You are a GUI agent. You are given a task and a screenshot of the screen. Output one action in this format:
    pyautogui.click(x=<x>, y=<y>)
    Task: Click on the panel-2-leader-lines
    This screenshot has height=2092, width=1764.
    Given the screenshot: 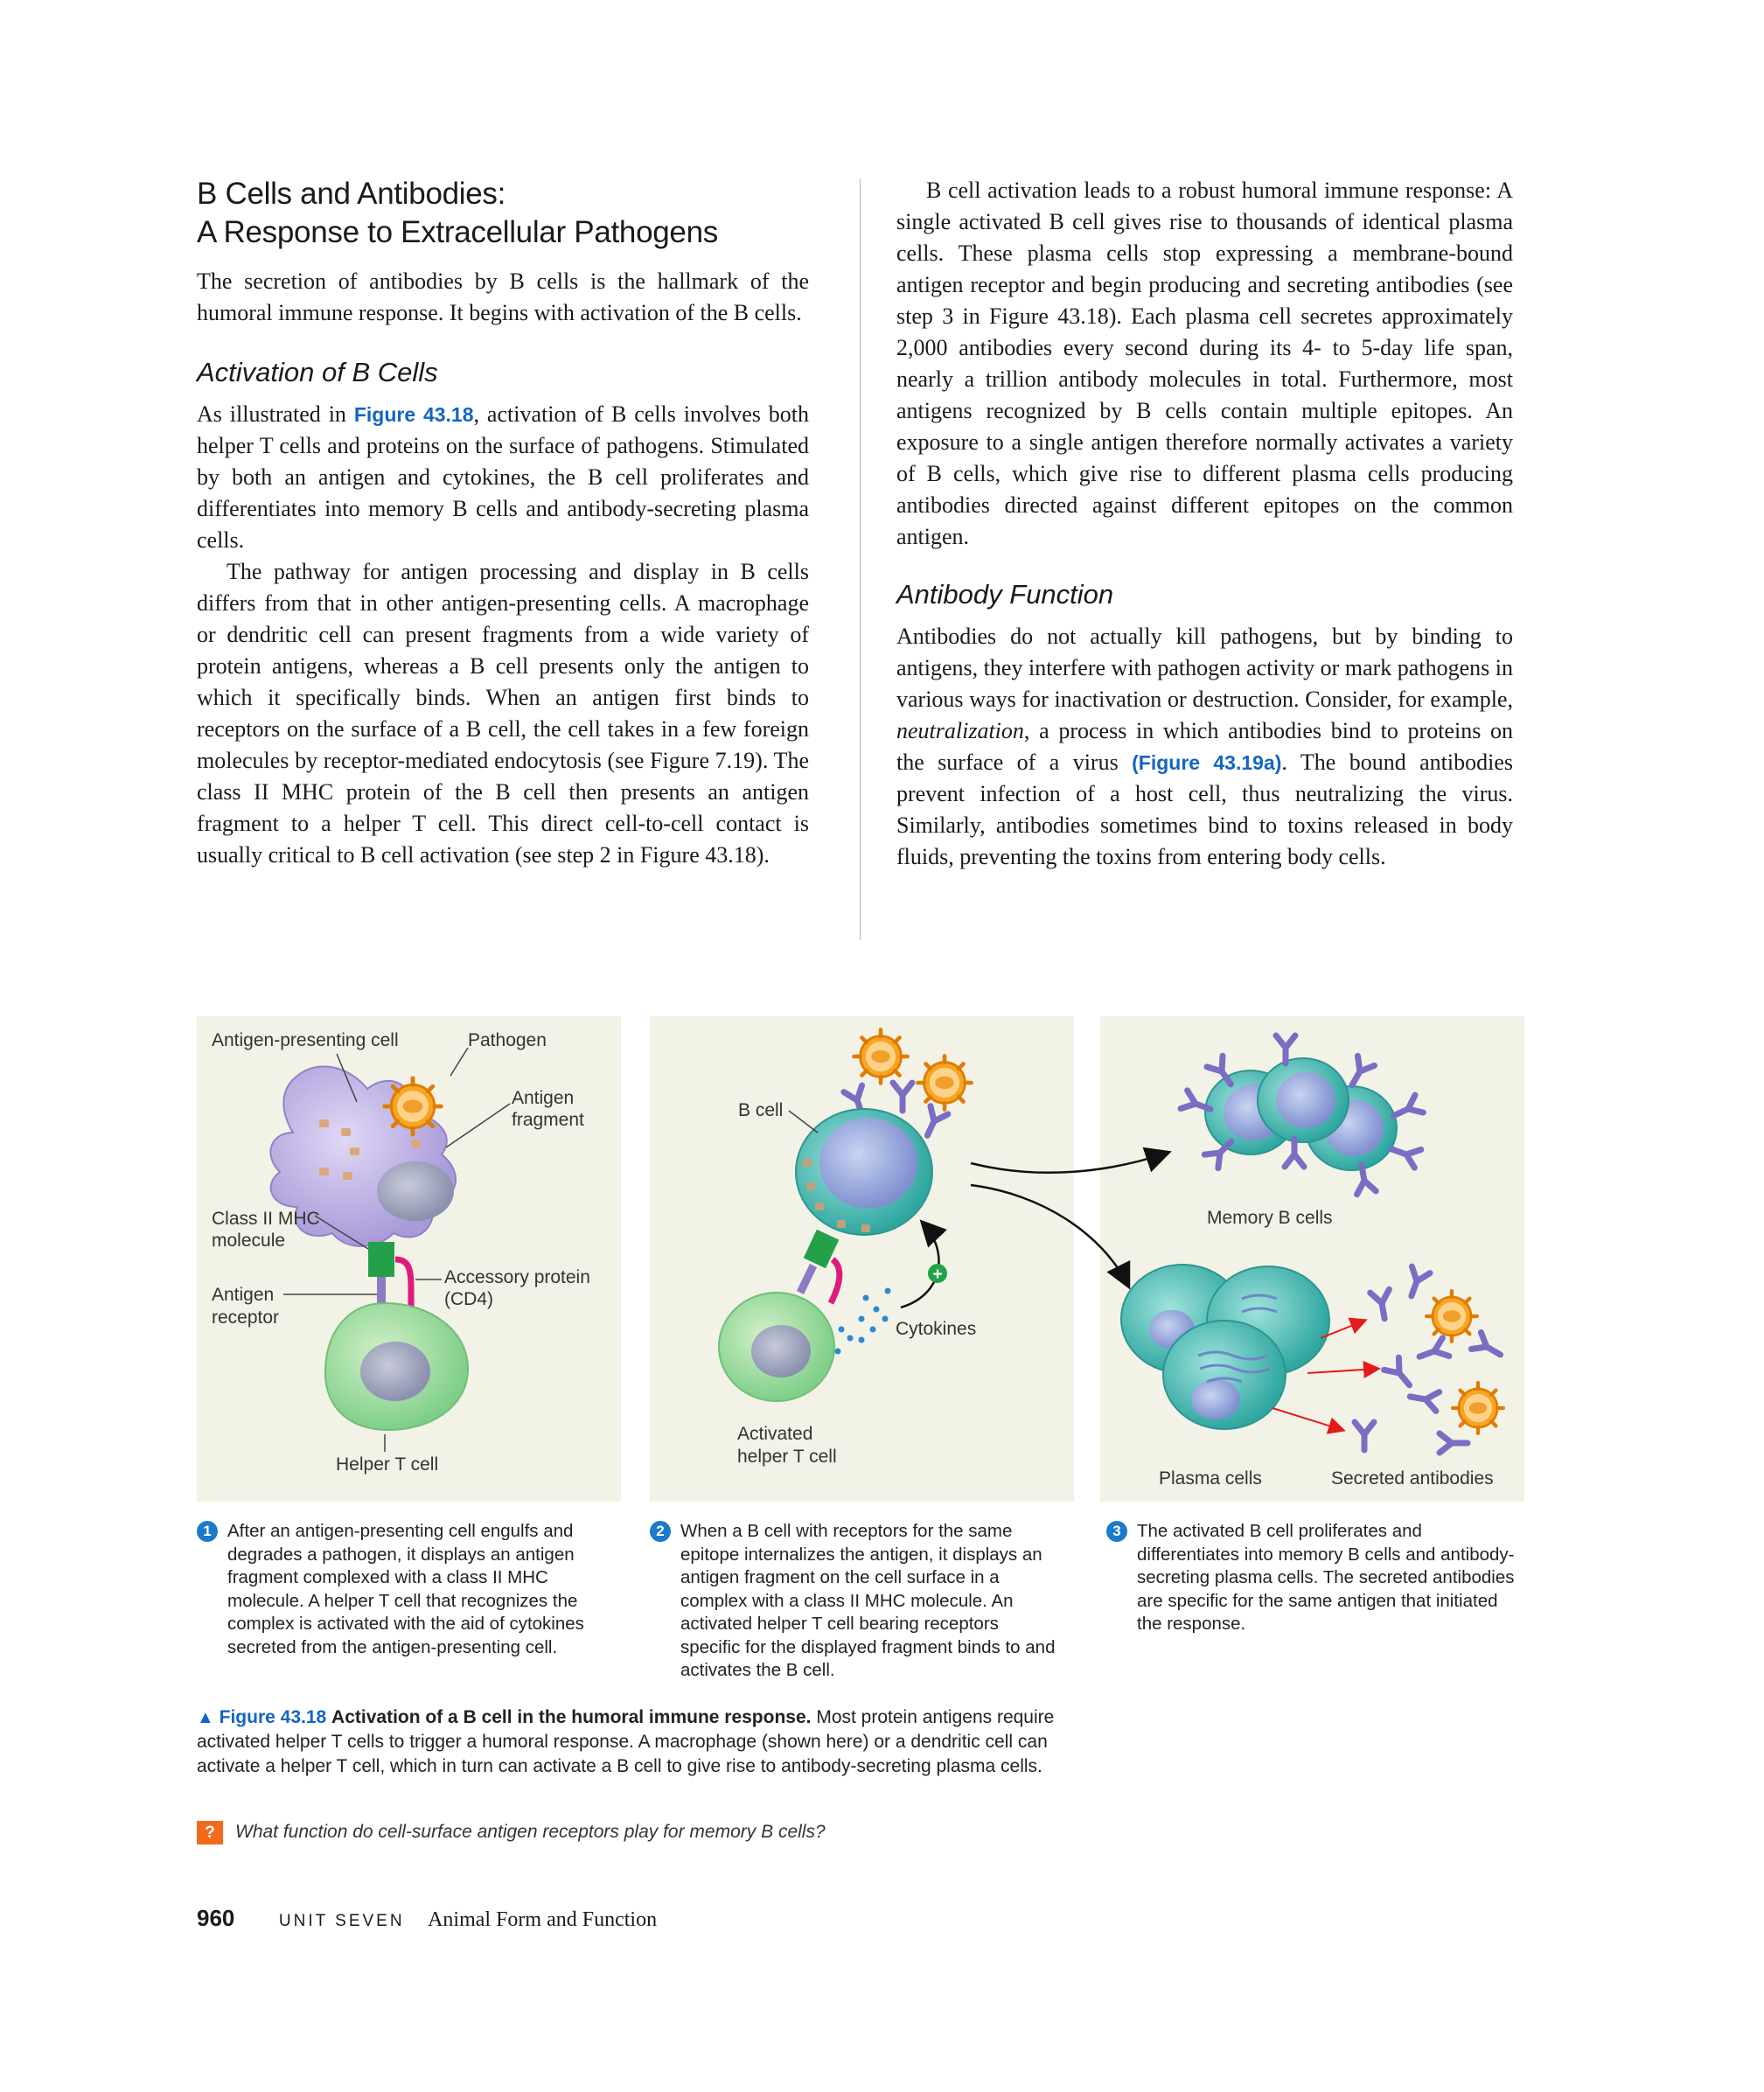 What is the action you would take?
    pyautogui.click(x=803, y=1122)
    